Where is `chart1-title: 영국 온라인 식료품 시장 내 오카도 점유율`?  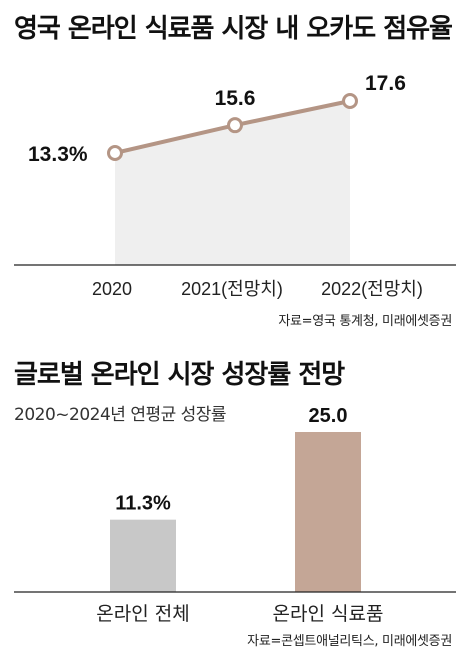
chart1-title: 영국 온라인 식료품 시장 내 오카도 점유율 is located at coordinates (233, 29).